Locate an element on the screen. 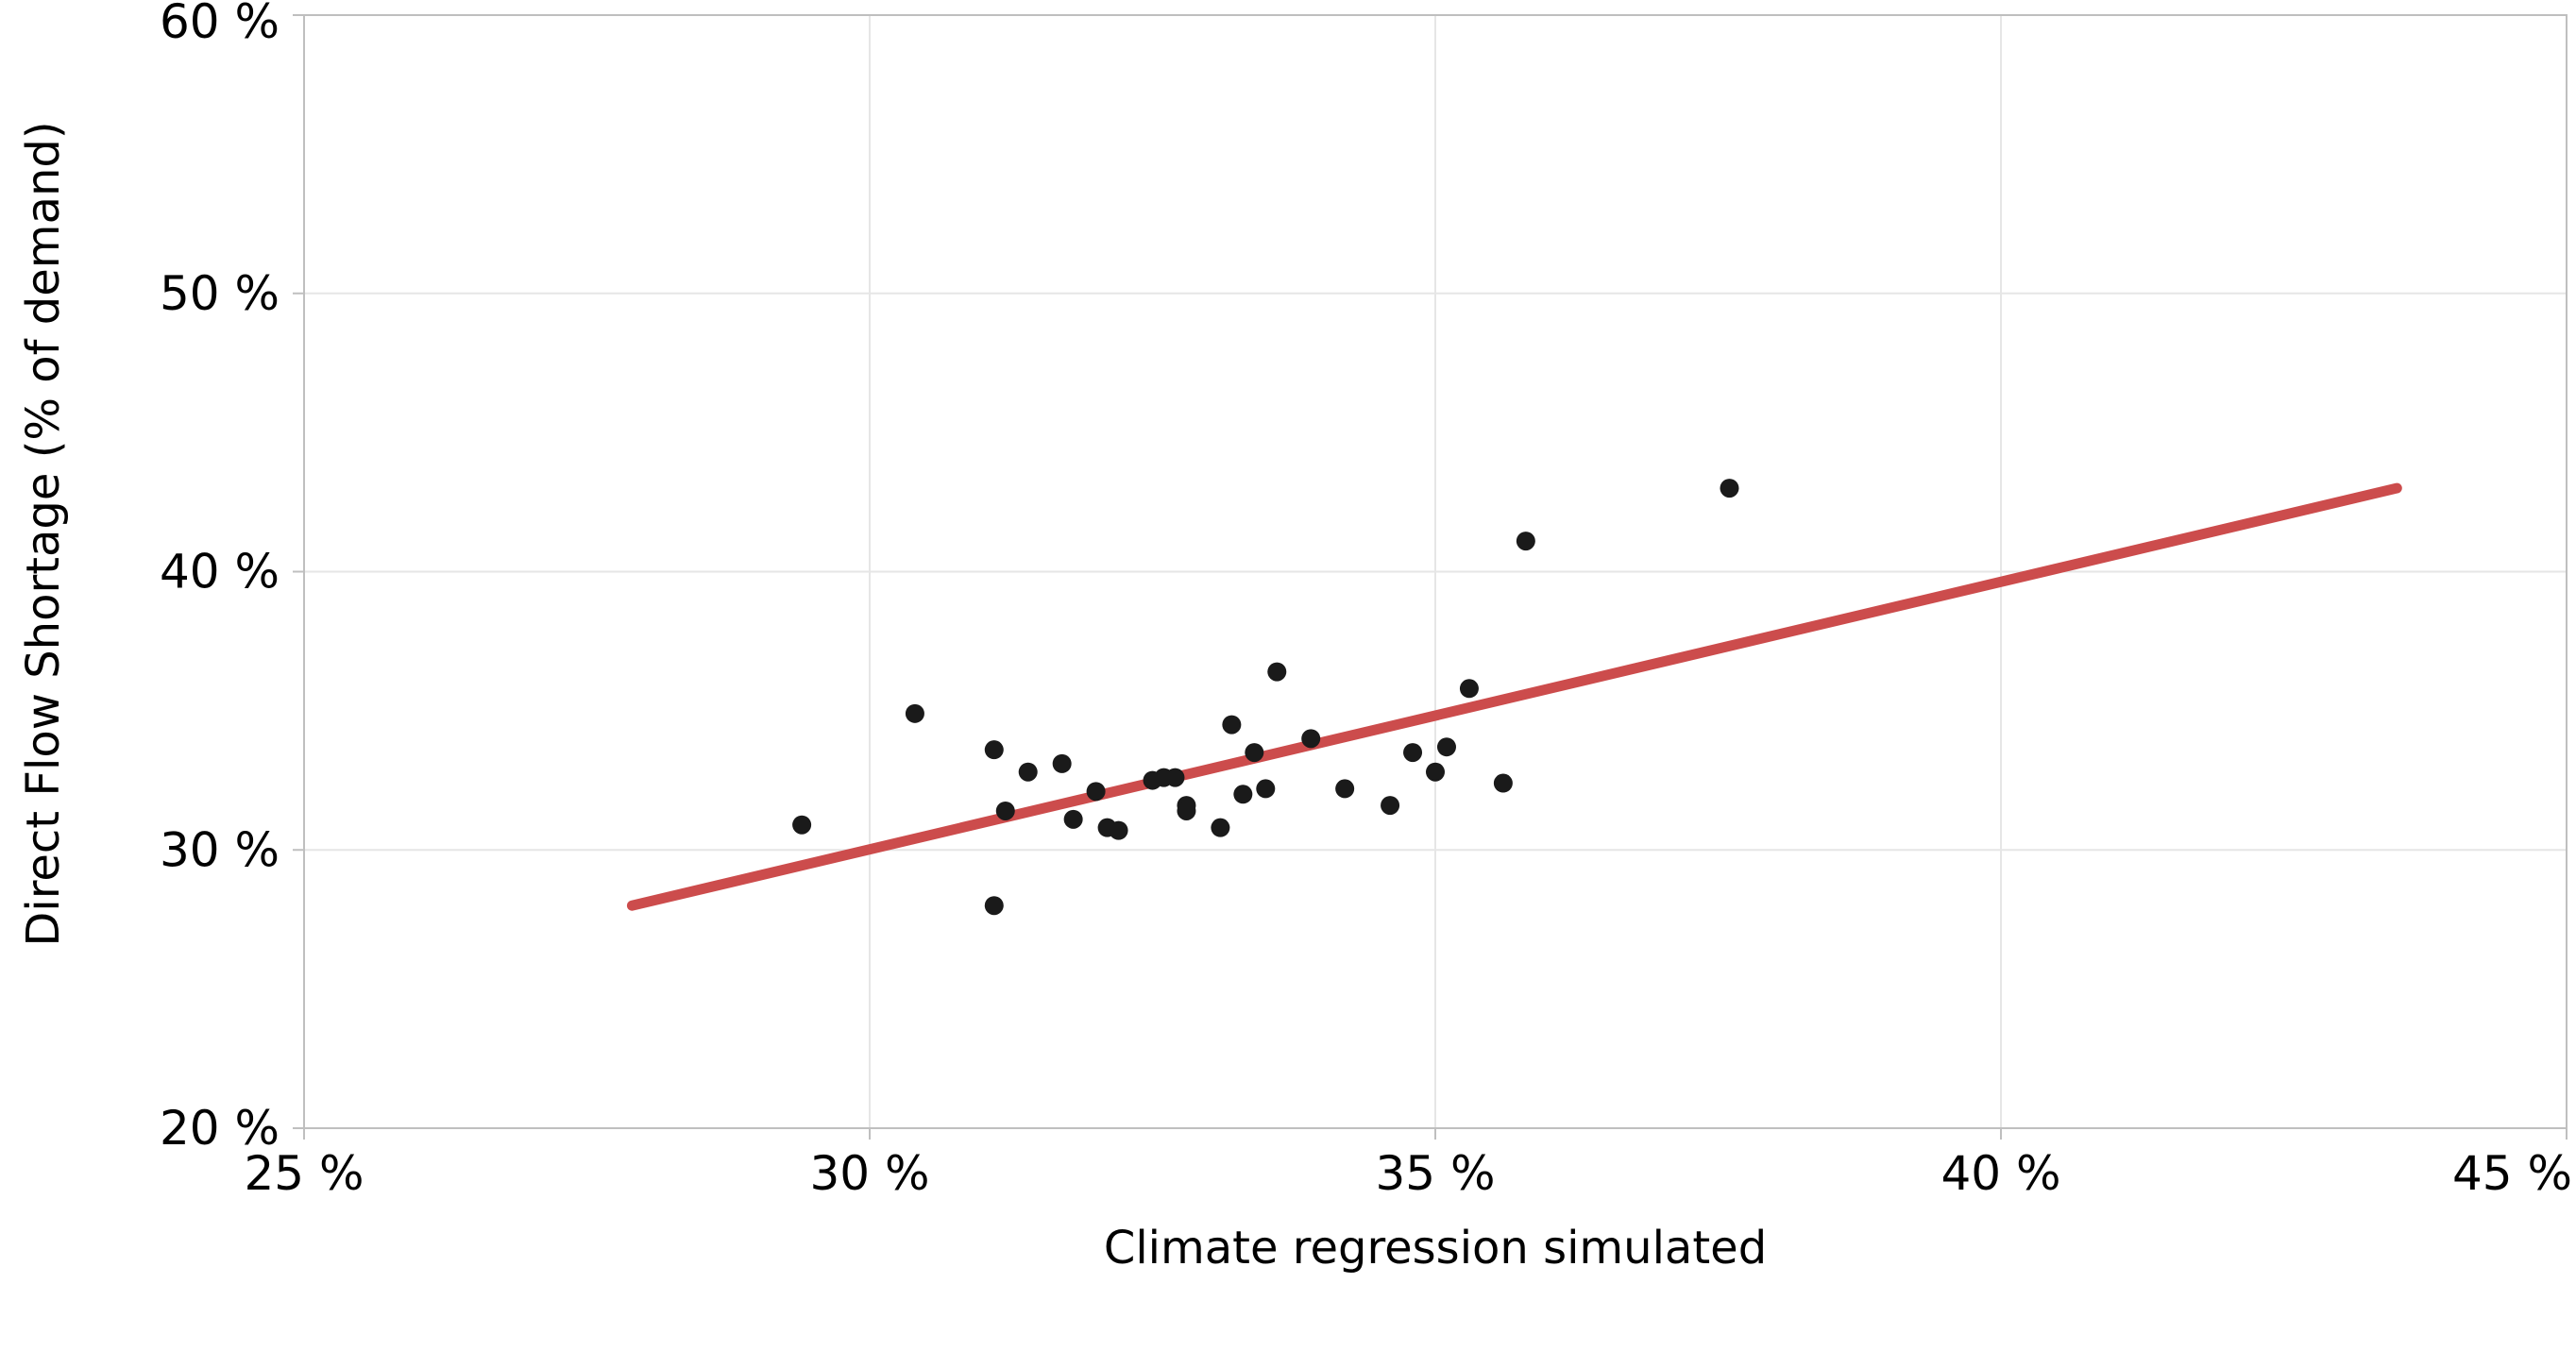  data-points is located at coordinates (1265, 697).